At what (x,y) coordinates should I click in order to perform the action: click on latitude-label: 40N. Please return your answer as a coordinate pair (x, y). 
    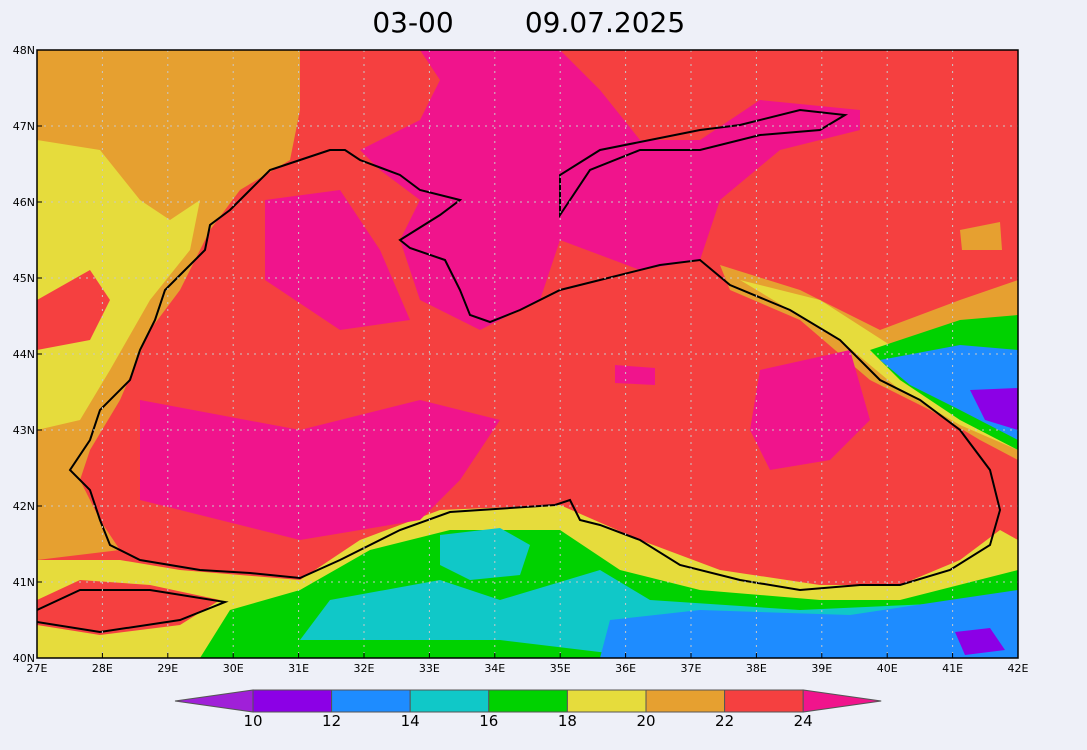
    Looking at the image, I should click on (24, 658).